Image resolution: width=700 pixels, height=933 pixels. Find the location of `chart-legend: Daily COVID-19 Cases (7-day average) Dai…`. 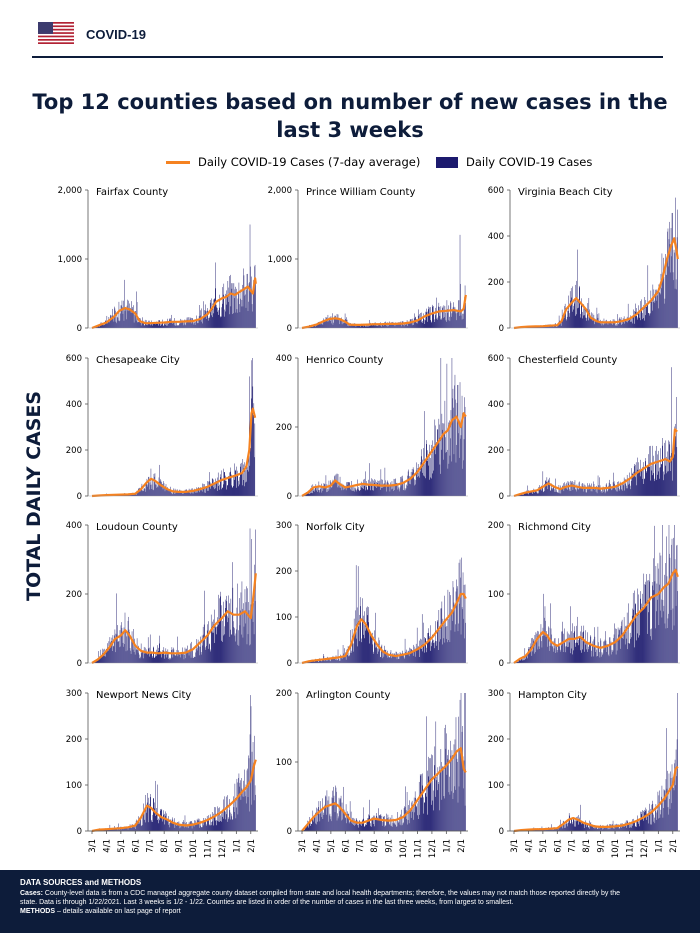

chart-legend: Daily COVID-19 Cases (7-day average) Dai… is located at coordinates (350, 163).